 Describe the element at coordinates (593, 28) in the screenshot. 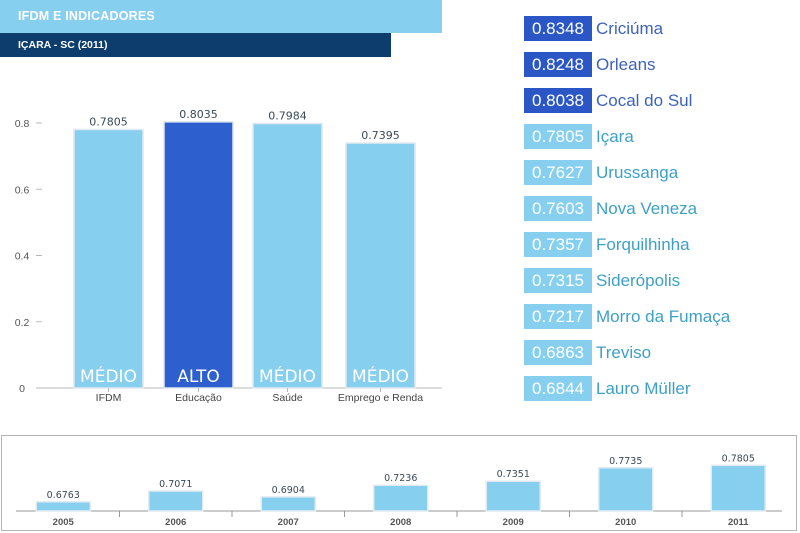

I see `ranking-item: 0.8348 Criciúma` at that location.